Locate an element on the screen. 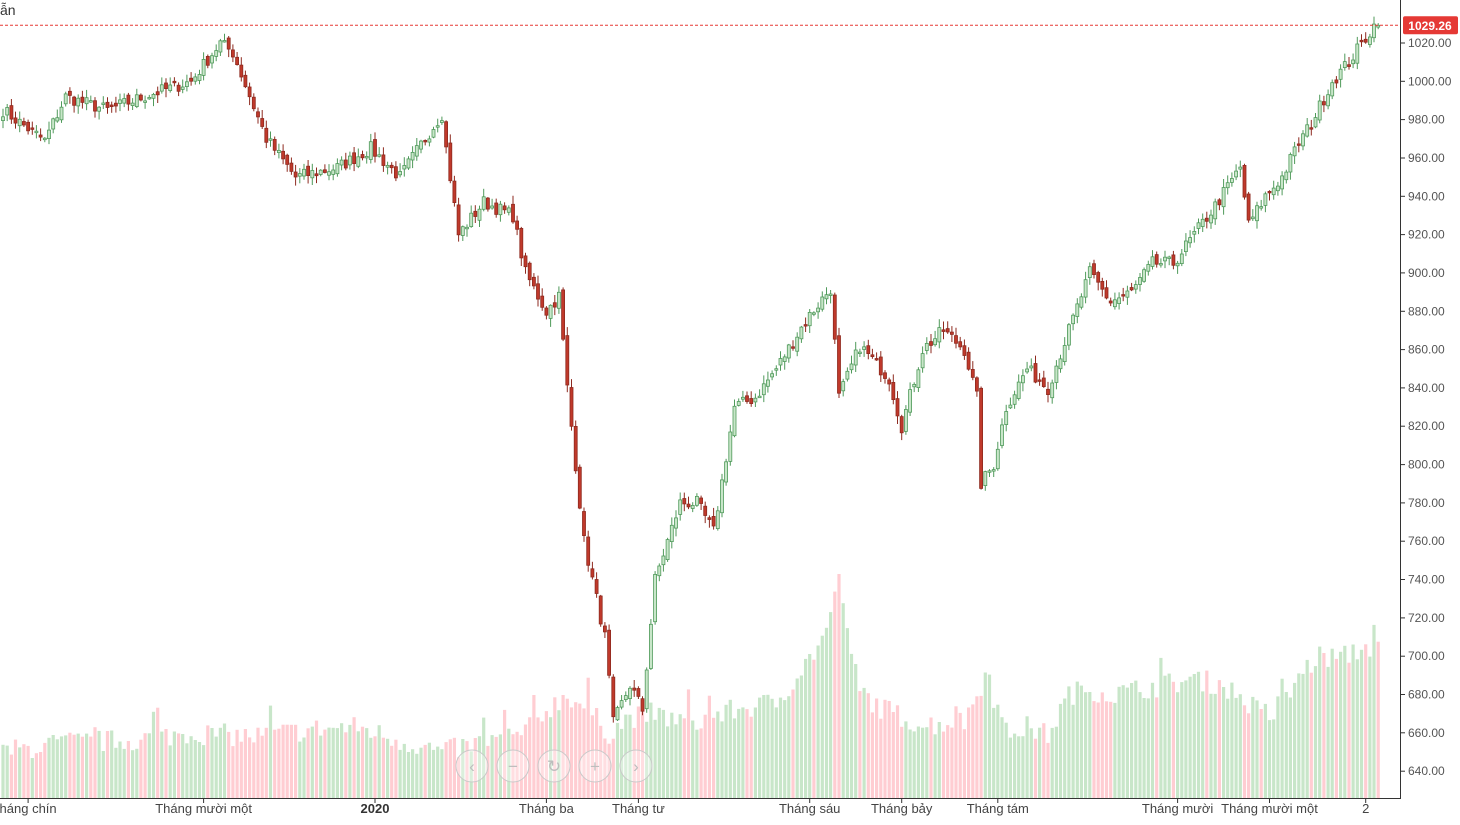  time-tick-label: Tháng mười một is located at coordinates (203, 808).